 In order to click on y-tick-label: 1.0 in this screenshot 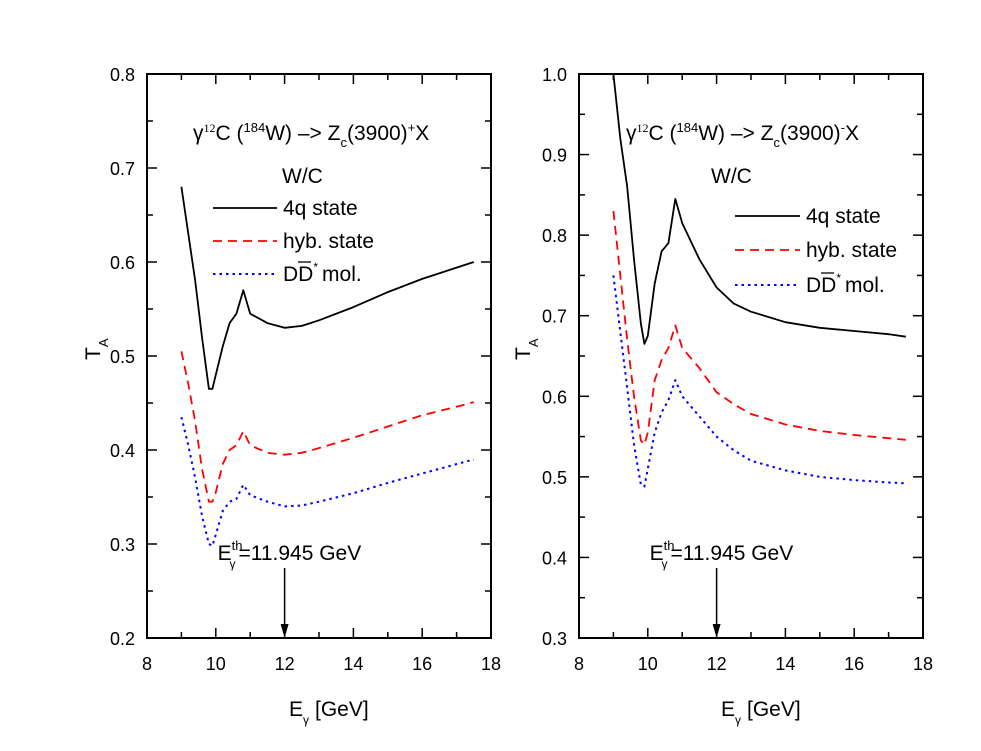, I will do `click(554, 75)`.